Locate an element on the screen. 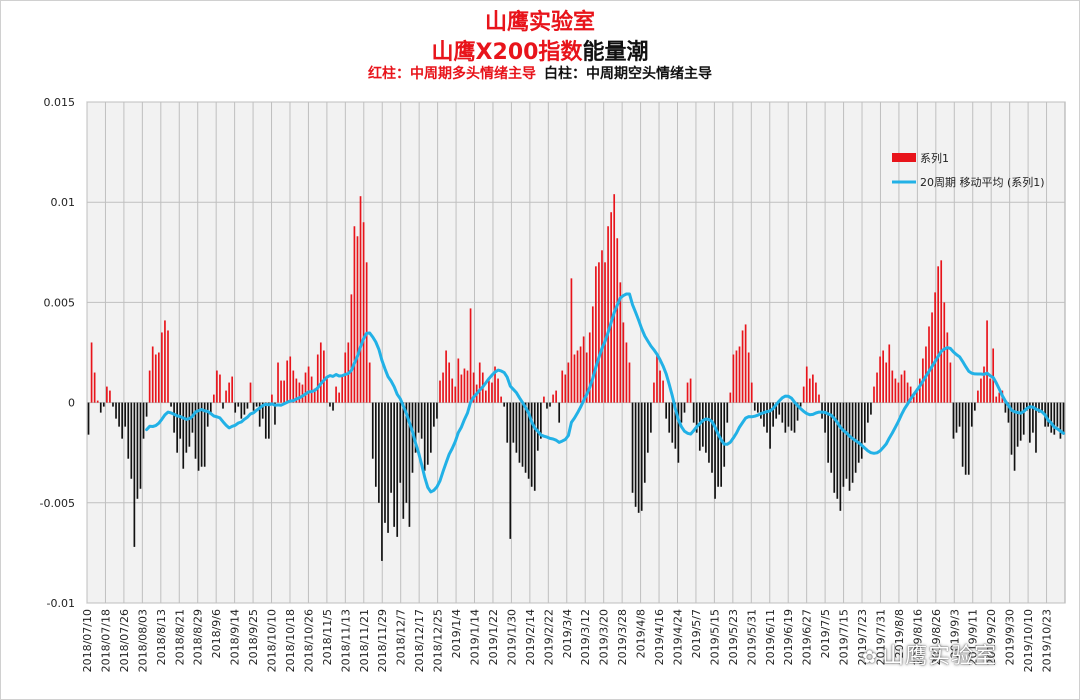 The height and width of the screenshot is (700, 1080). x-tick-label: 2019/3/12 is located at coordinates (585, 637).